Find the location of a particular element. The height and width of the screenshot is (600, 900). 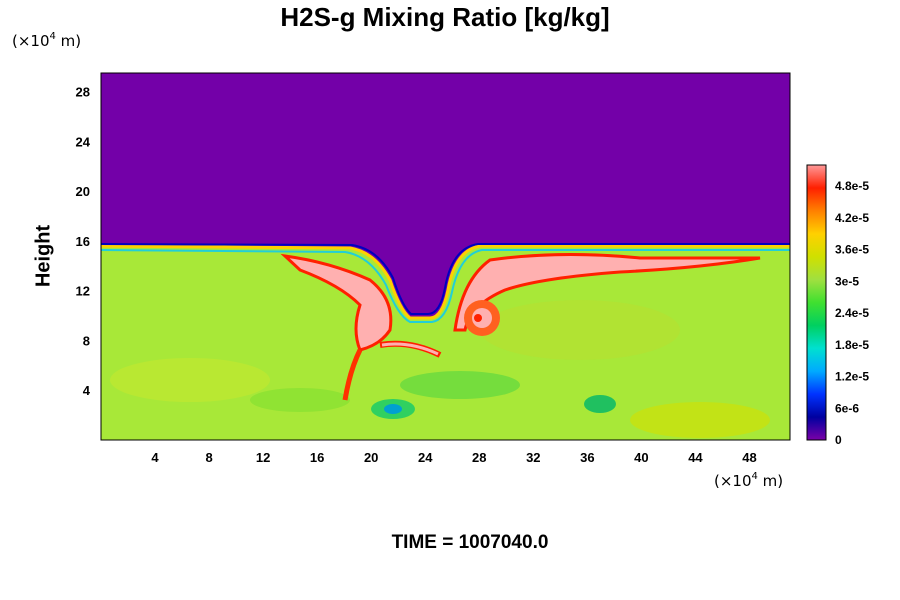

colorbar-tick-label: 1.2e-5 is located at coordinates (852, 377).